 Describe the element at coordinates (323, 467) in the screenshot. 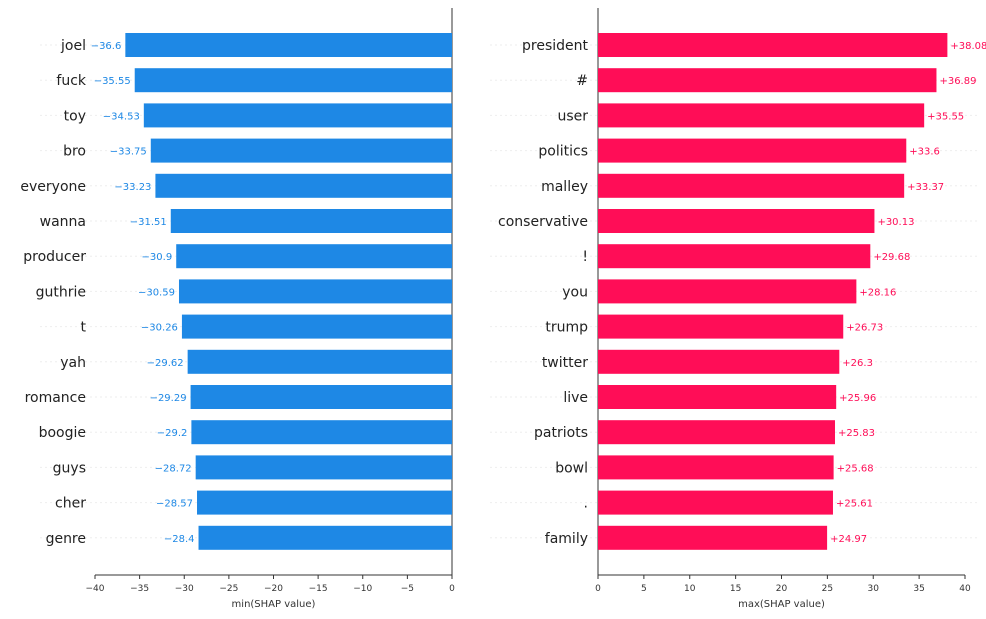

I see `bar-guys` at that location.